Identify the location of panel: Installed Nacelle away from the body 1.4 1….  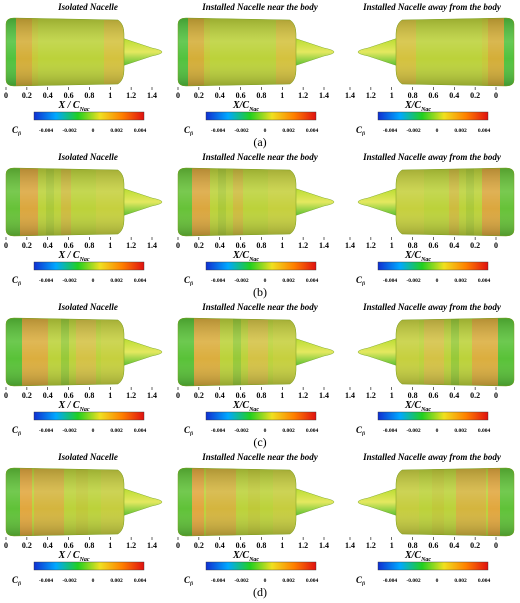
(430, 369).